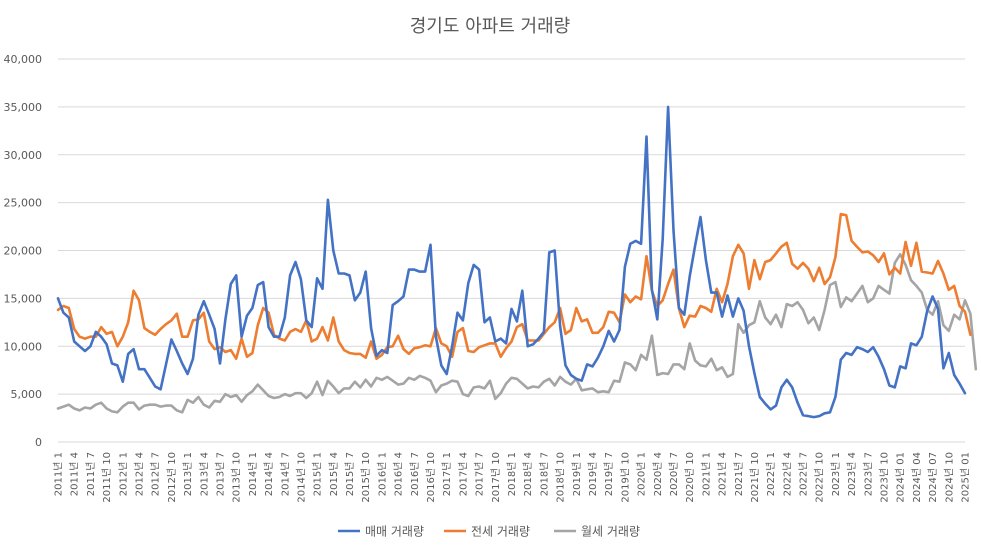  I want to click on y-tick-label: 0, so click(38, 442).